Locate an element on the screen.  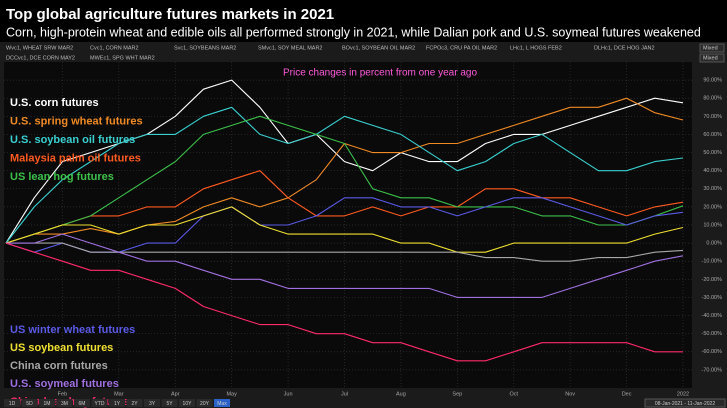
x-tick-label: Oct is located at coordinates (513, 394).